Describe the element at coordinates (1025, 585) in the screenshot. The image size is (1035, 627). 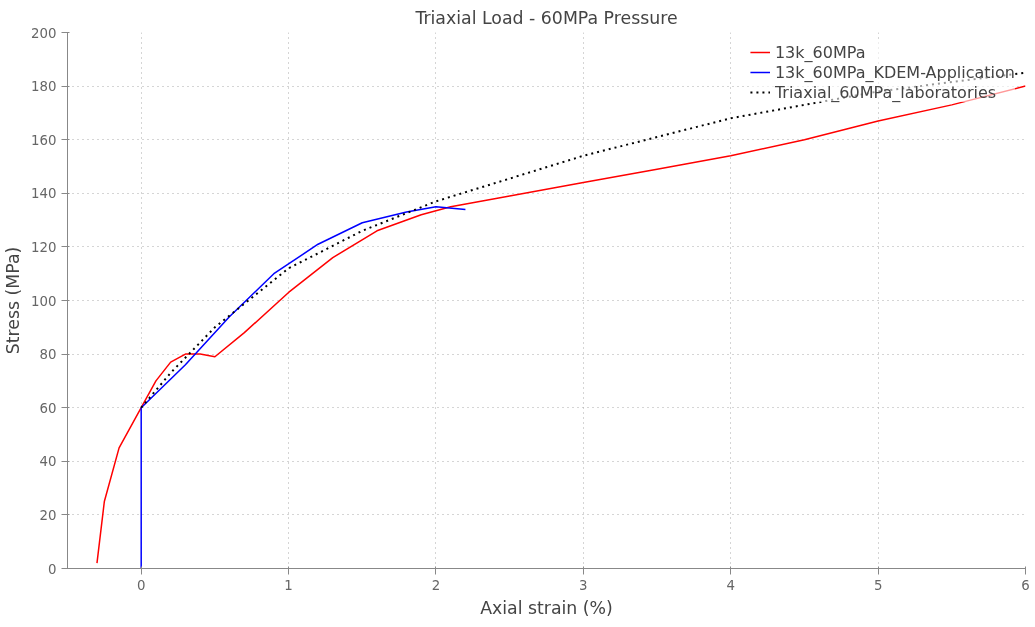
I see `x-tick-label: 6` at that location.